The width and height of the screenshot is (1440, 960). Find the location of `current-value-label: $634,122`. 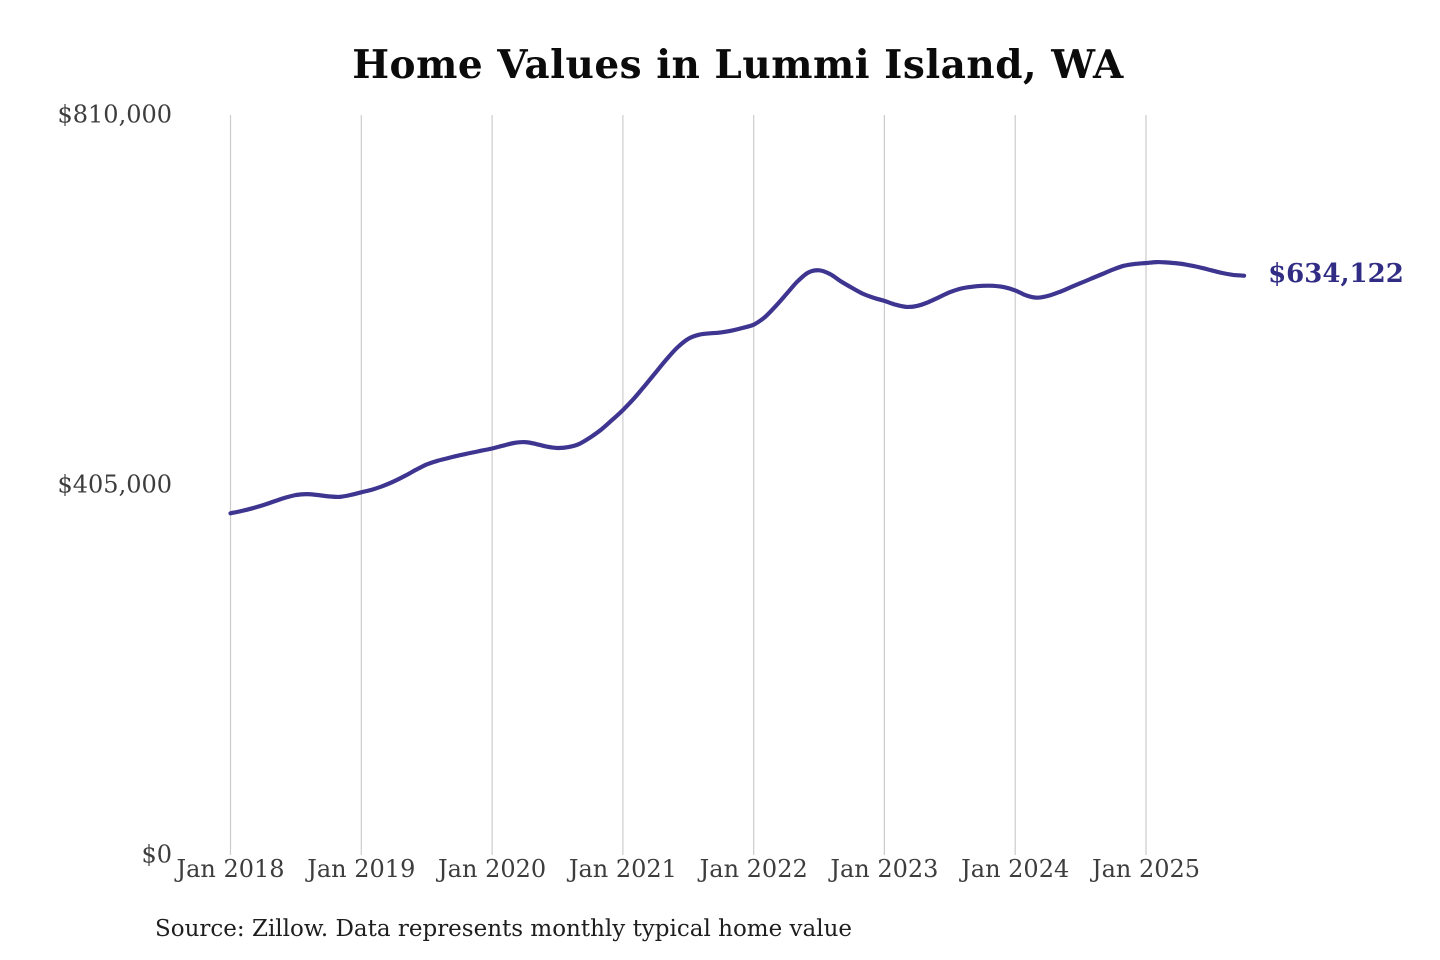

current-value-label: $634,122 is located at coordinates (1336, 273).